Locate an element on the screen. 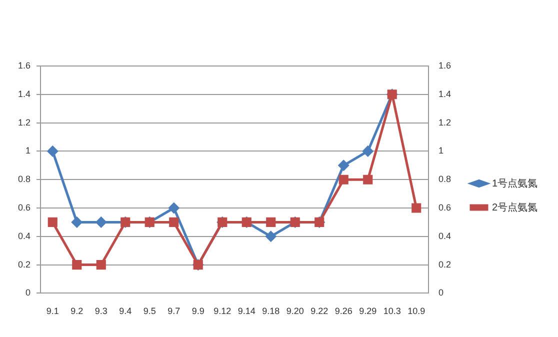 Image resolution: width=558 pixels, height=337 pixels. x-tick-label: 9.4 is located at coordinates (125, 311).